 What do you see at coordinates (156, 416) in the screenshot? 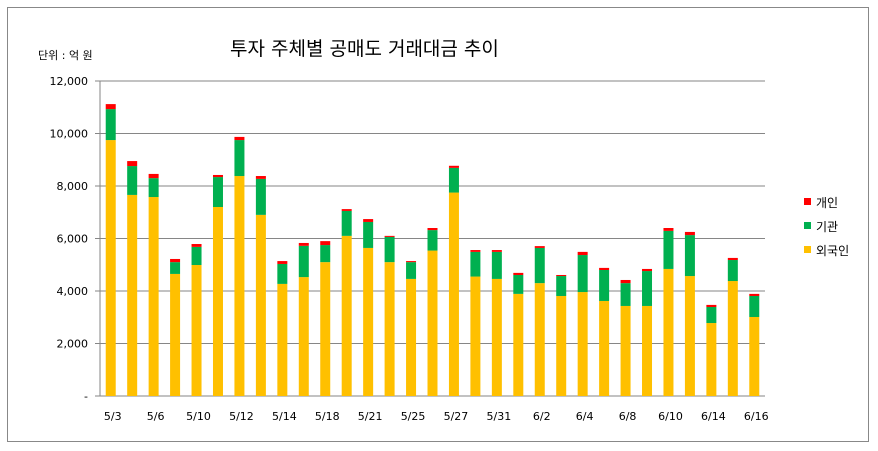
I see `x-tick-label: 5/6` at bounding box center [156, 416].